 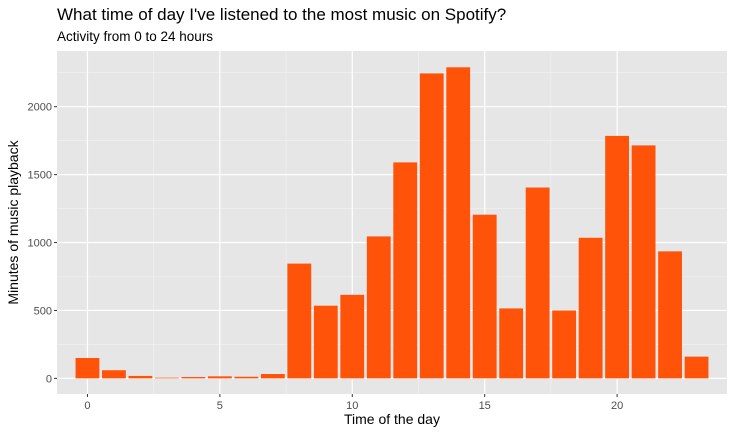 I want to click on x-tick-label: 0, so click(x=87, y=406).